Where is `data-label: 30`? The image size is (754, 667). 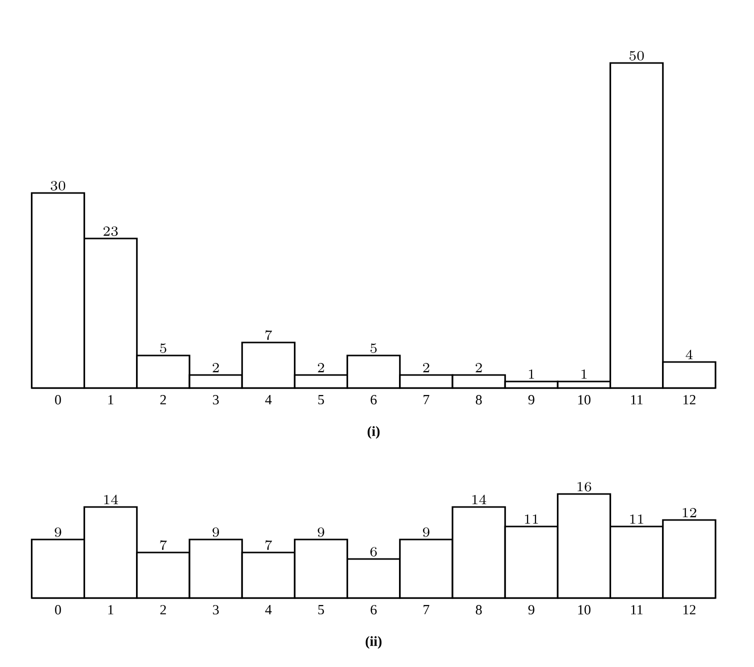 data-label: 30 is located at coordinates (58, 185).